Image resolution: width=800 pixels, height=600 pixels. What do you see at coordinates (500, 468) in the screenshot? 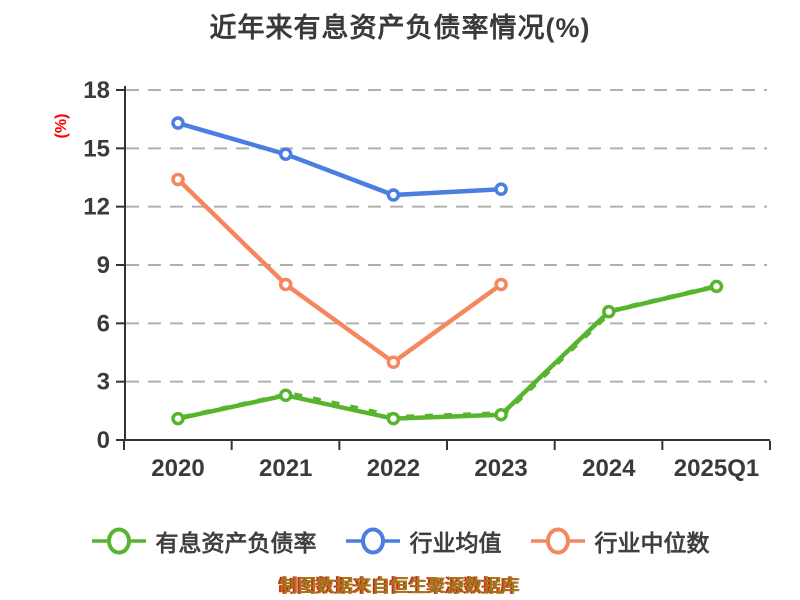
I see `x-tick-label: 2023` at bounding box center [500, 468].